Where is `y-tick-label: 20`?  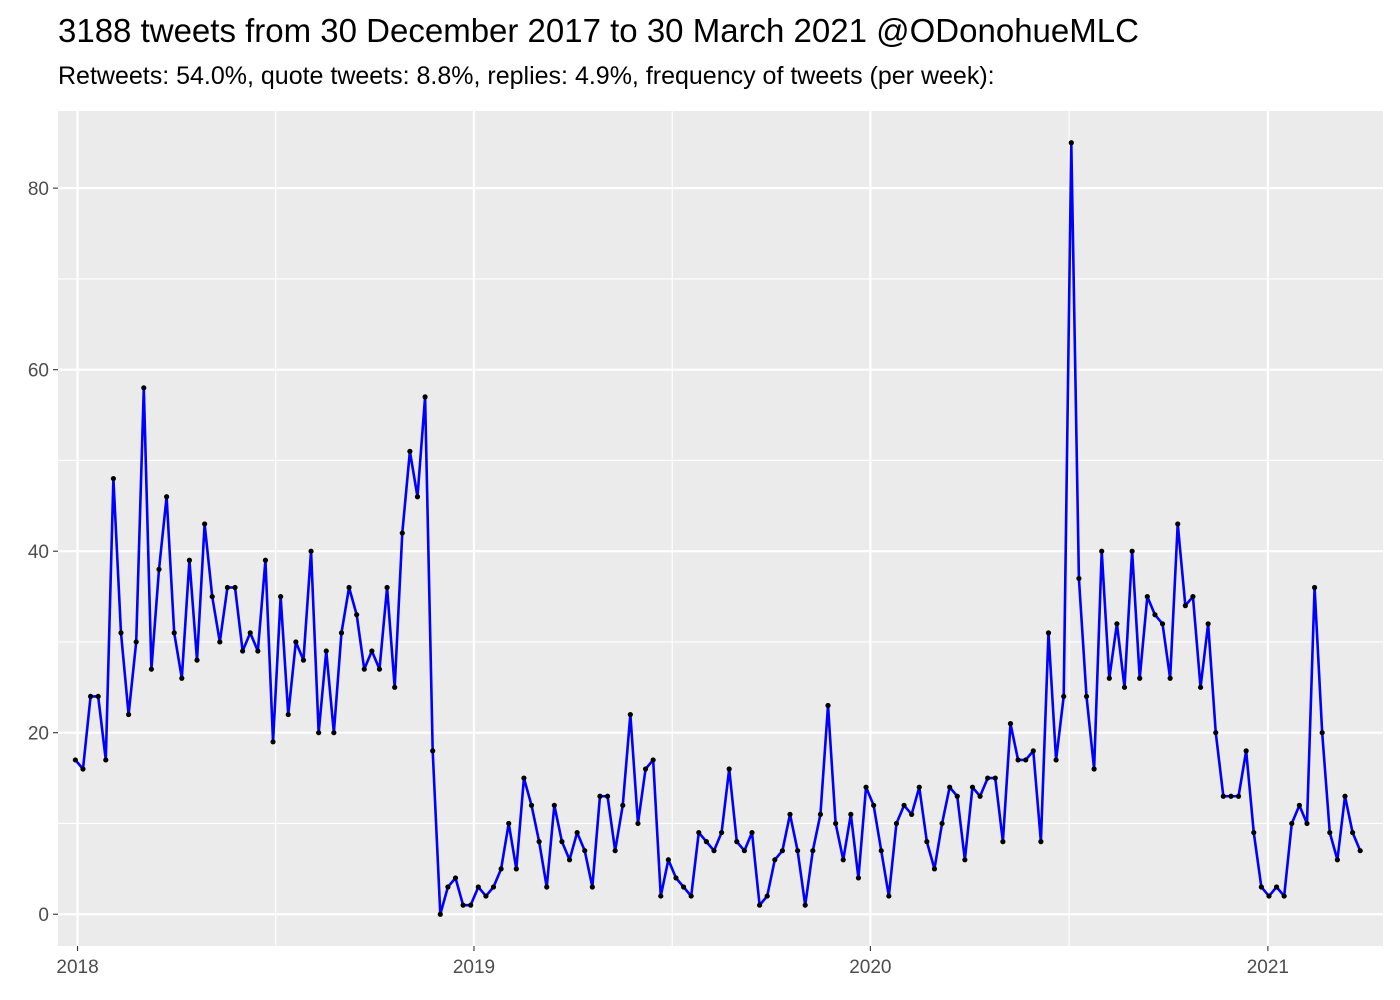 y-tick-label: 20 is located at coordinates (38, 734).